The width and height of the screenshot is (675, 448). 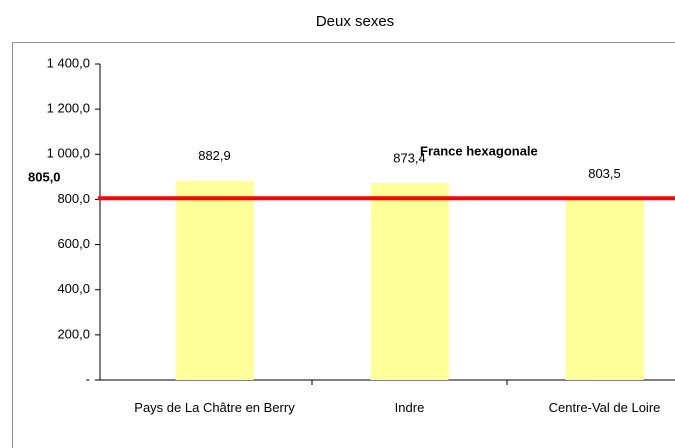 What do you see at coordinates (214, 155) in the screenshot?
I see `value-label: 882,9` at bounding box center [214, 155].